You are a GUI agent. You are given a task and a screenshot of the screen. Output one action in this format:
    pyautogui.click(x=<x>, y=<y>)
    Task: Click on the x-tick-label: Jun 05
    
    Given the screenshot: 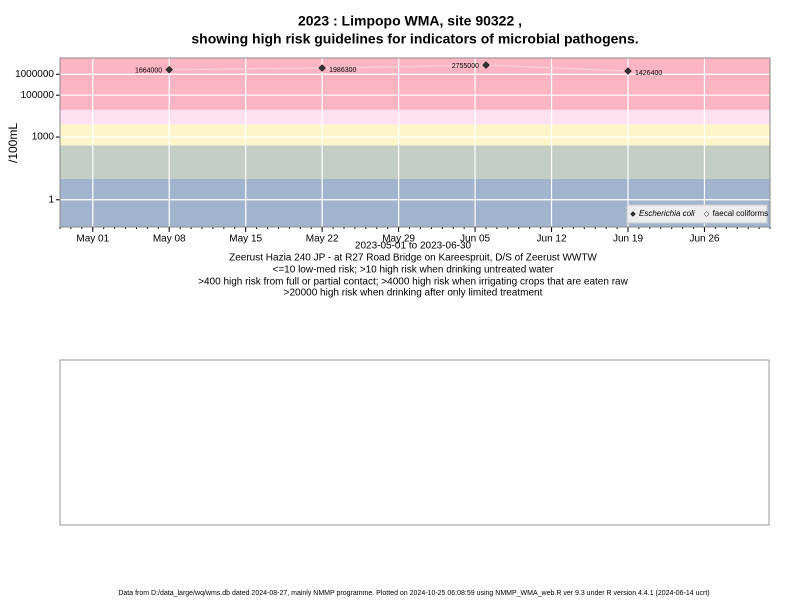 What is the action you would take?
    pyautogui.click(x=475, y=239)
    